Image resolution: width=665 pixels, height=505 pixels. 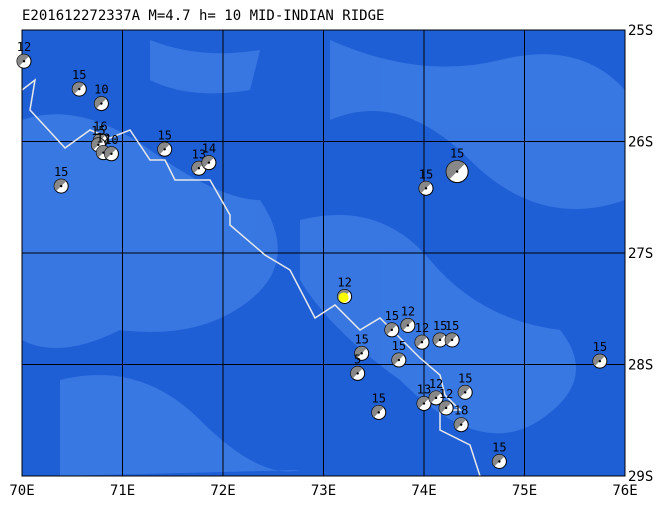 I want to click on y-label: 27S, so click(x=640, y=254).